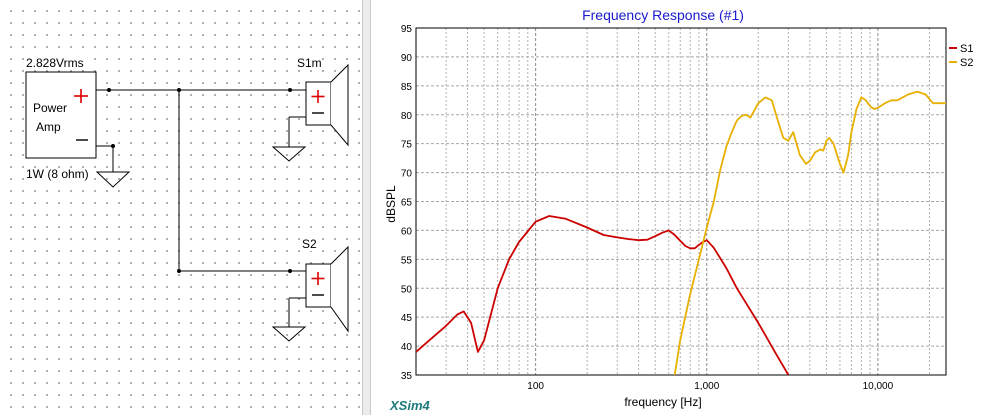 Image resolution: width=988 pixels, height=415 pixels. Describe the element at coordinates (407, 58) in the screenshot. I see `y-tick-label: 90` at that location.